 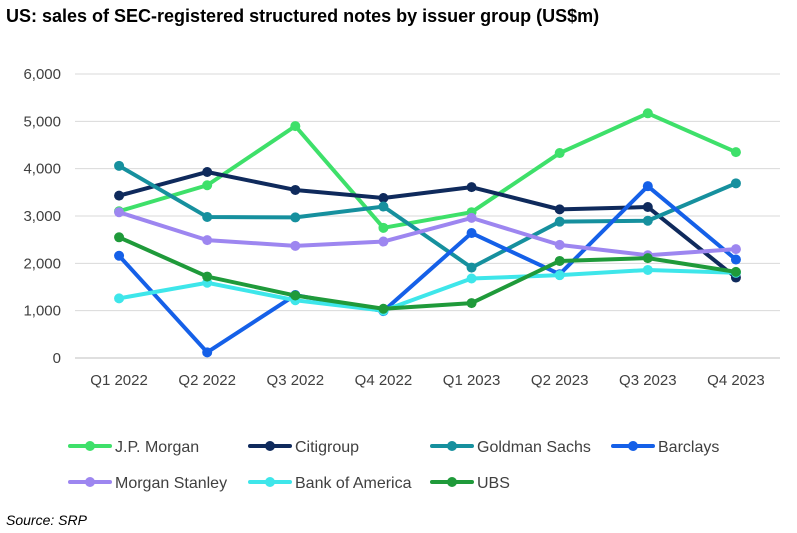 I want to click on legend-item-j-p-morgan: J.P. Morgan, so click(x=133, y=447).